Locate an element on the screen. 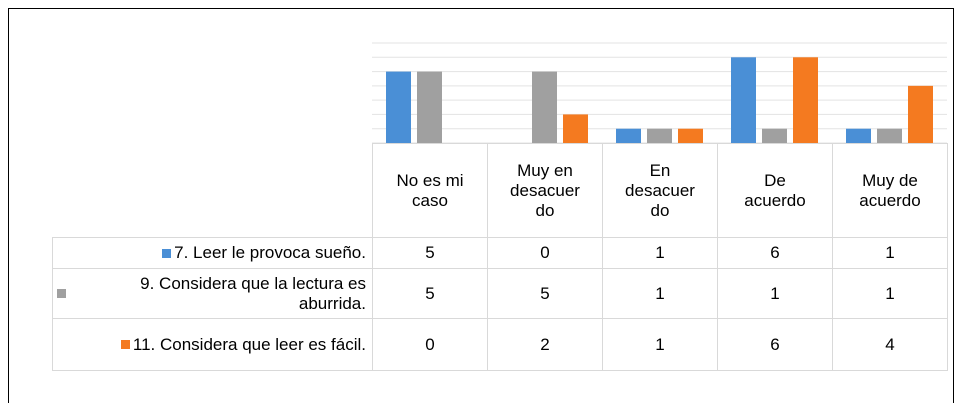 This screenshot has height=403, width=964. legend-label: 9. Considera que la lectura es aburrida. is located at coordinates (212, 293).